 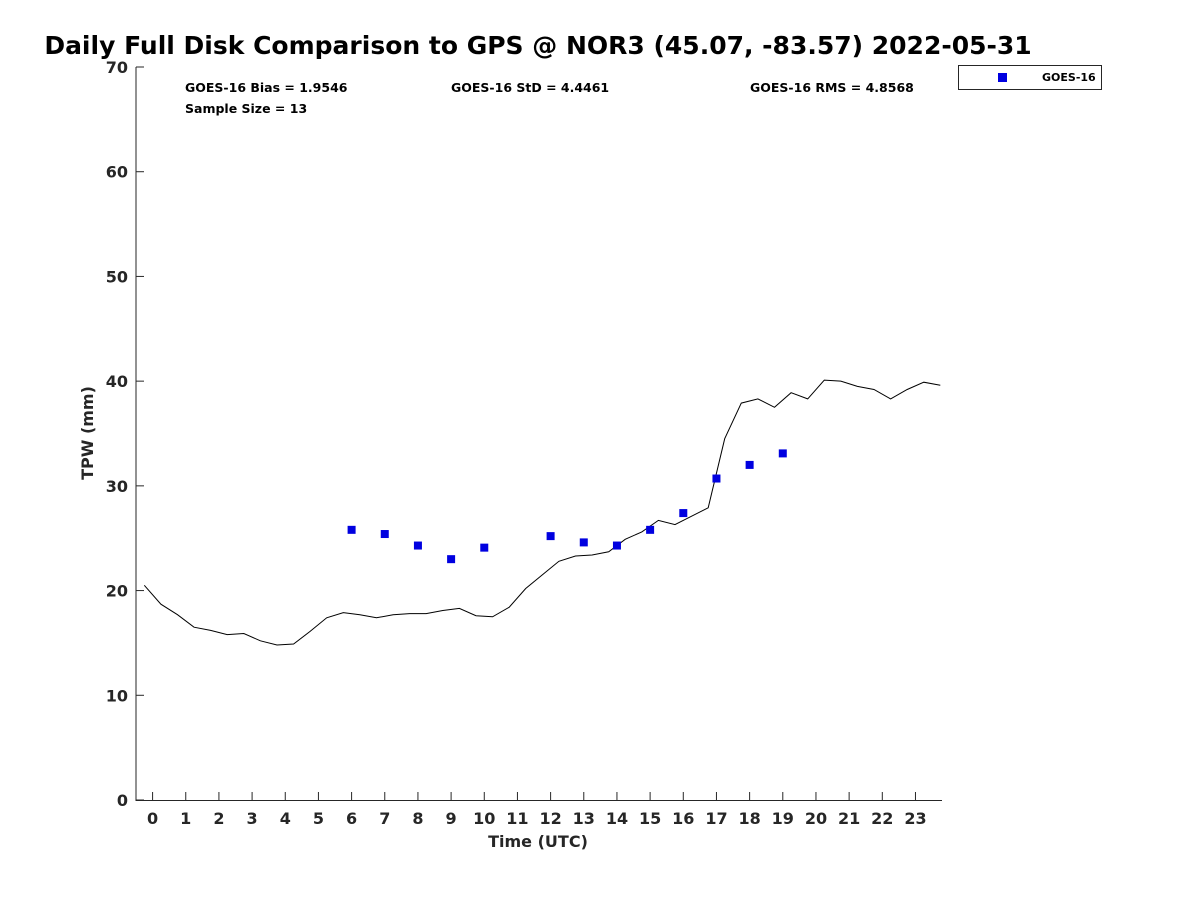 What do you see at coordinates (1002, 77) in the screenshot?
I see `legend-marker-goes16` at bounding box center [1002, 77].